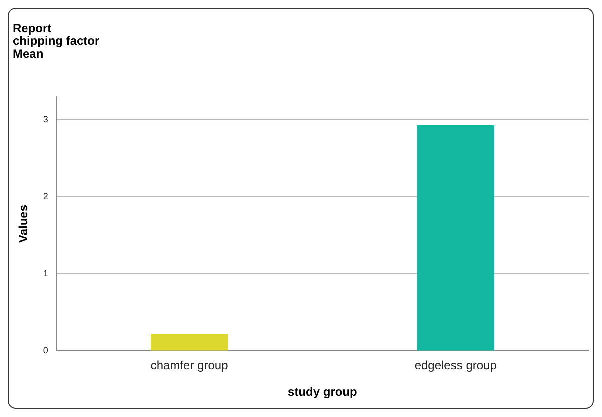  I want to click on x-tick-label: edgeless group, so click(456, 365).